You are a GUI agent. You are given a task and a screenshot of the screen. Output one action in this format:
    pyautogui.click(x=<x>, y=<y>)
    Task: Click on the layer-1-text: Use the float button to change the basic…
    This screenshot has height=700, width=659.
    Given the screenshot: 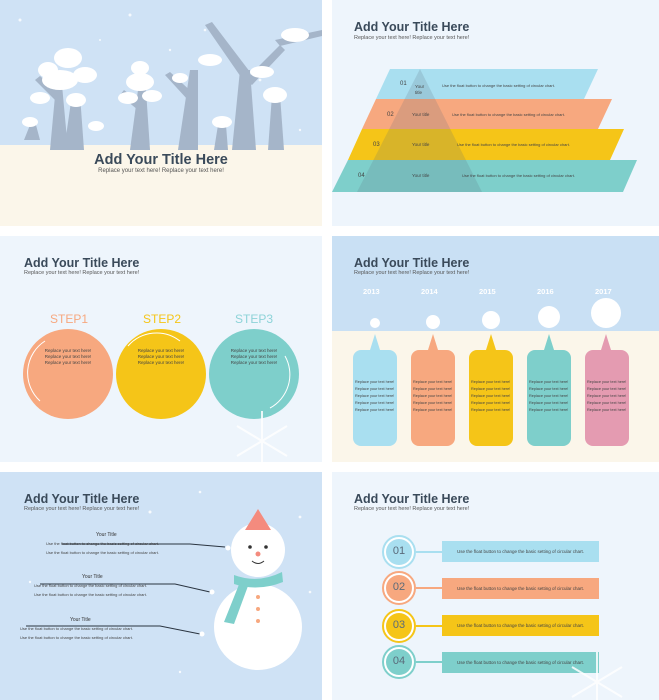 What is the action you would take?
    pyautogui.click(x=498, y=85)
    